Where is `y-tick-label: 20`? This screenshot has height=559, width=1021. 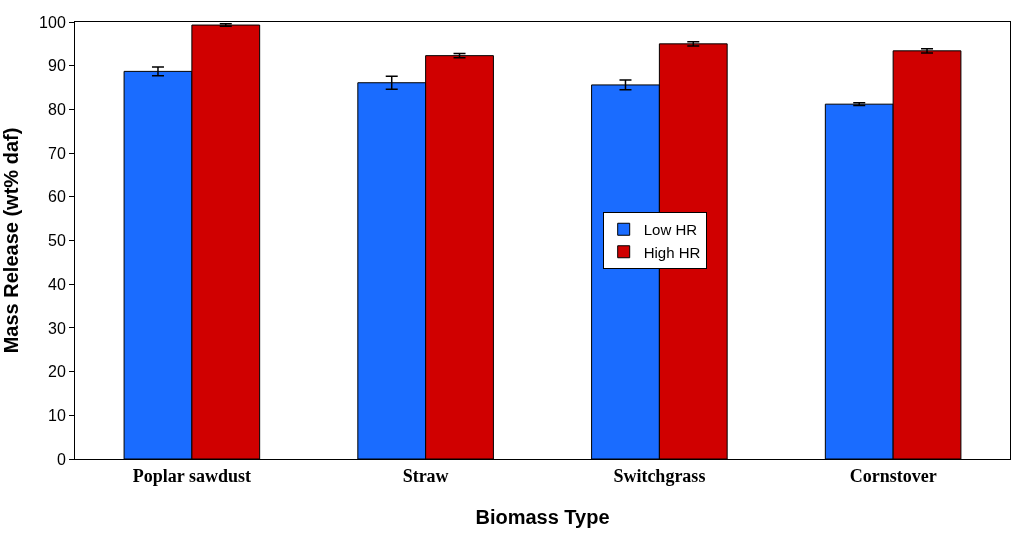 y-tick-label: 20 is located at coordinates (57, 372).